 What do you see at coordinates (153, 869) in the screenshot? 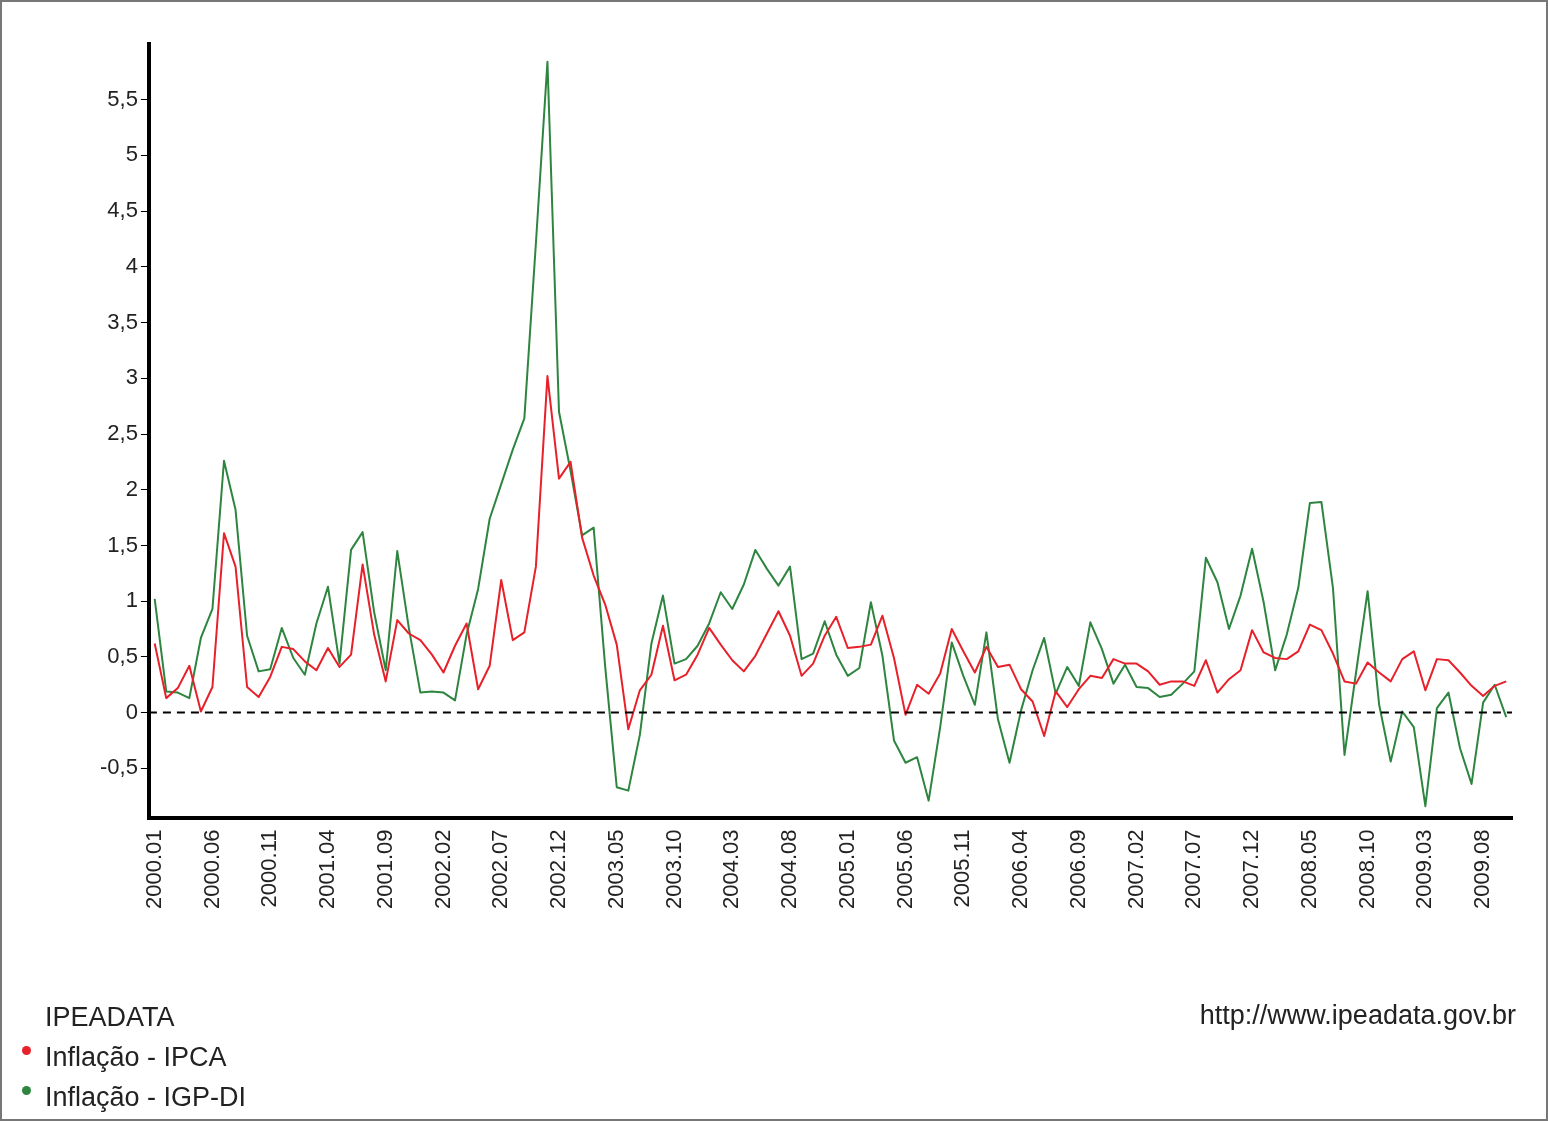
I see `x-tick-label: 2000.01` at bounding box center [153, 869].